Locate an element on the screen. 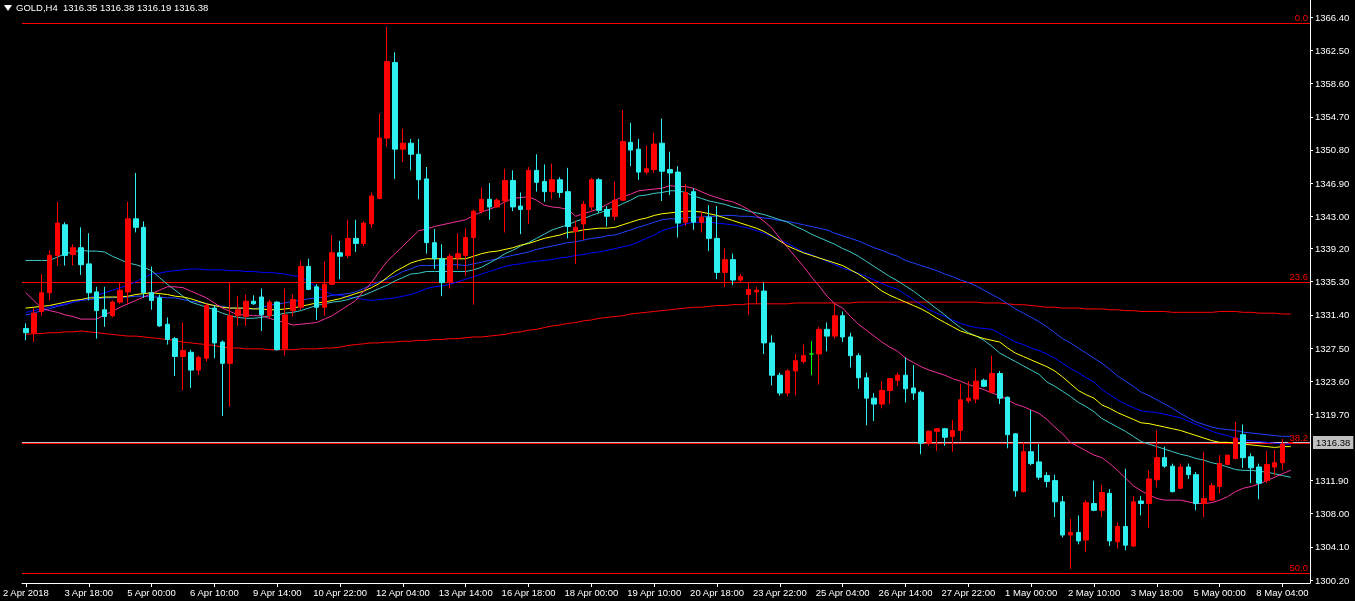 The width and height of the screenshot is (1355, 601). y-tick-label: 1354.70 is located at coordinates (1332, 117).